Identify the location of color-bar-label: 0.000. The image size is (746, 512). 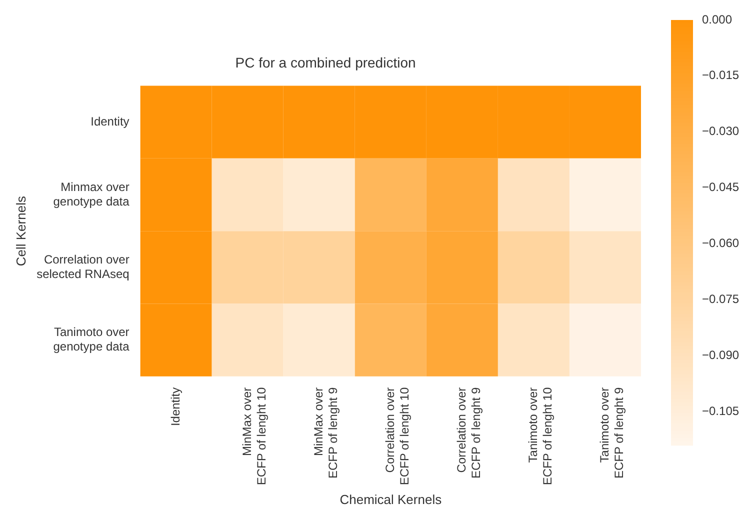
(717, 19).